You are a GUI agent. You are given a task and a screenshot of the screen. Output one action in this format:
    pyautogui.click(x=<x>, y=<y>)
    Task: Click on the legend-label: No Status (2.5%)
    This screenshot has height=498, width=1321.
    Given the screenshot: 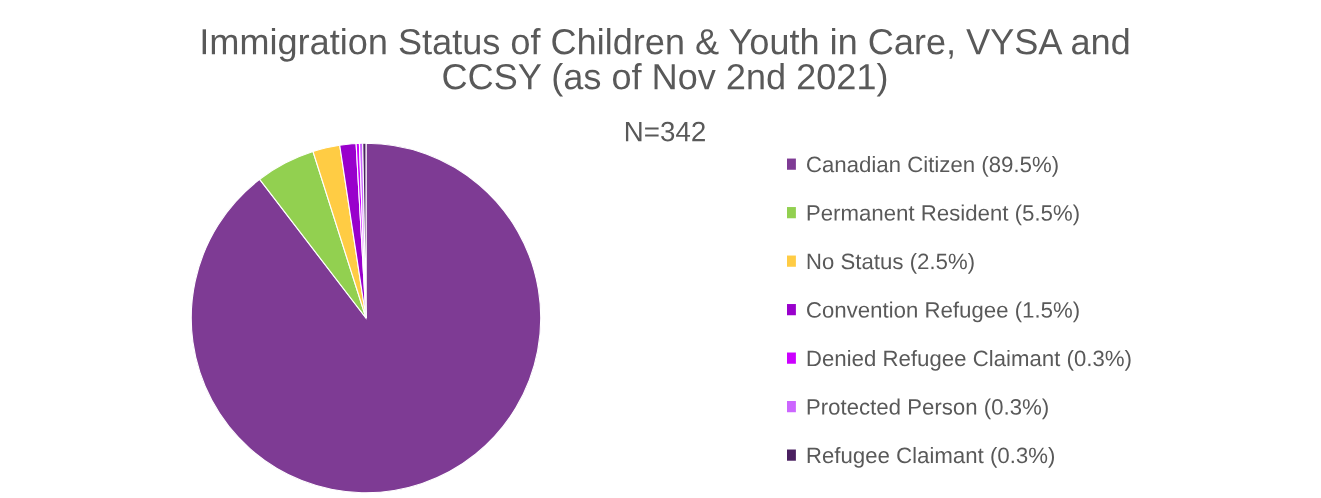 What is the action you would take?
    pyautogui.click(x=890, y=263)
    